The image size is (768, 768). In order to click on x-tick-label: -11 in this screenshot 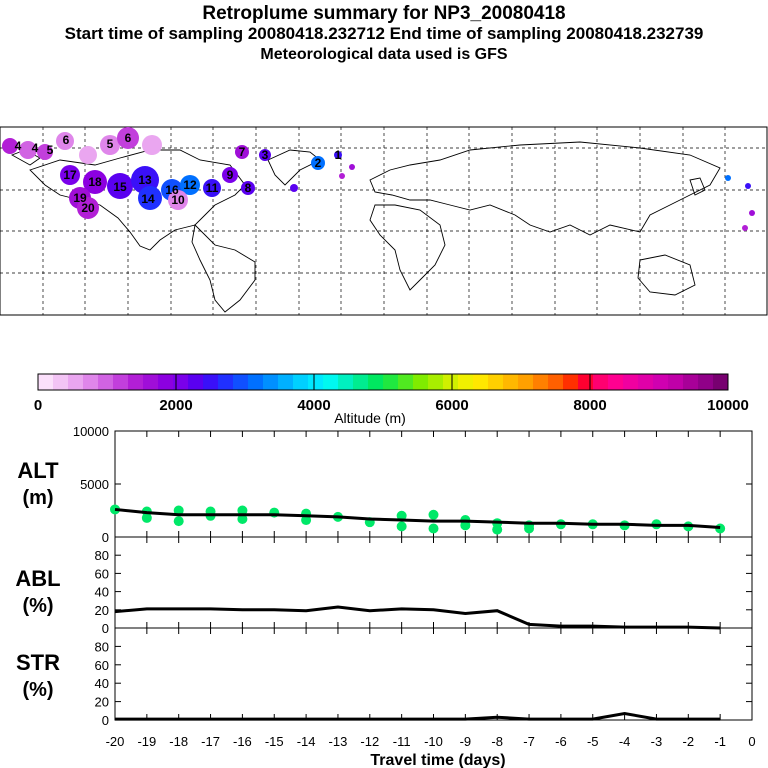, I will do `click(402, 741)`.